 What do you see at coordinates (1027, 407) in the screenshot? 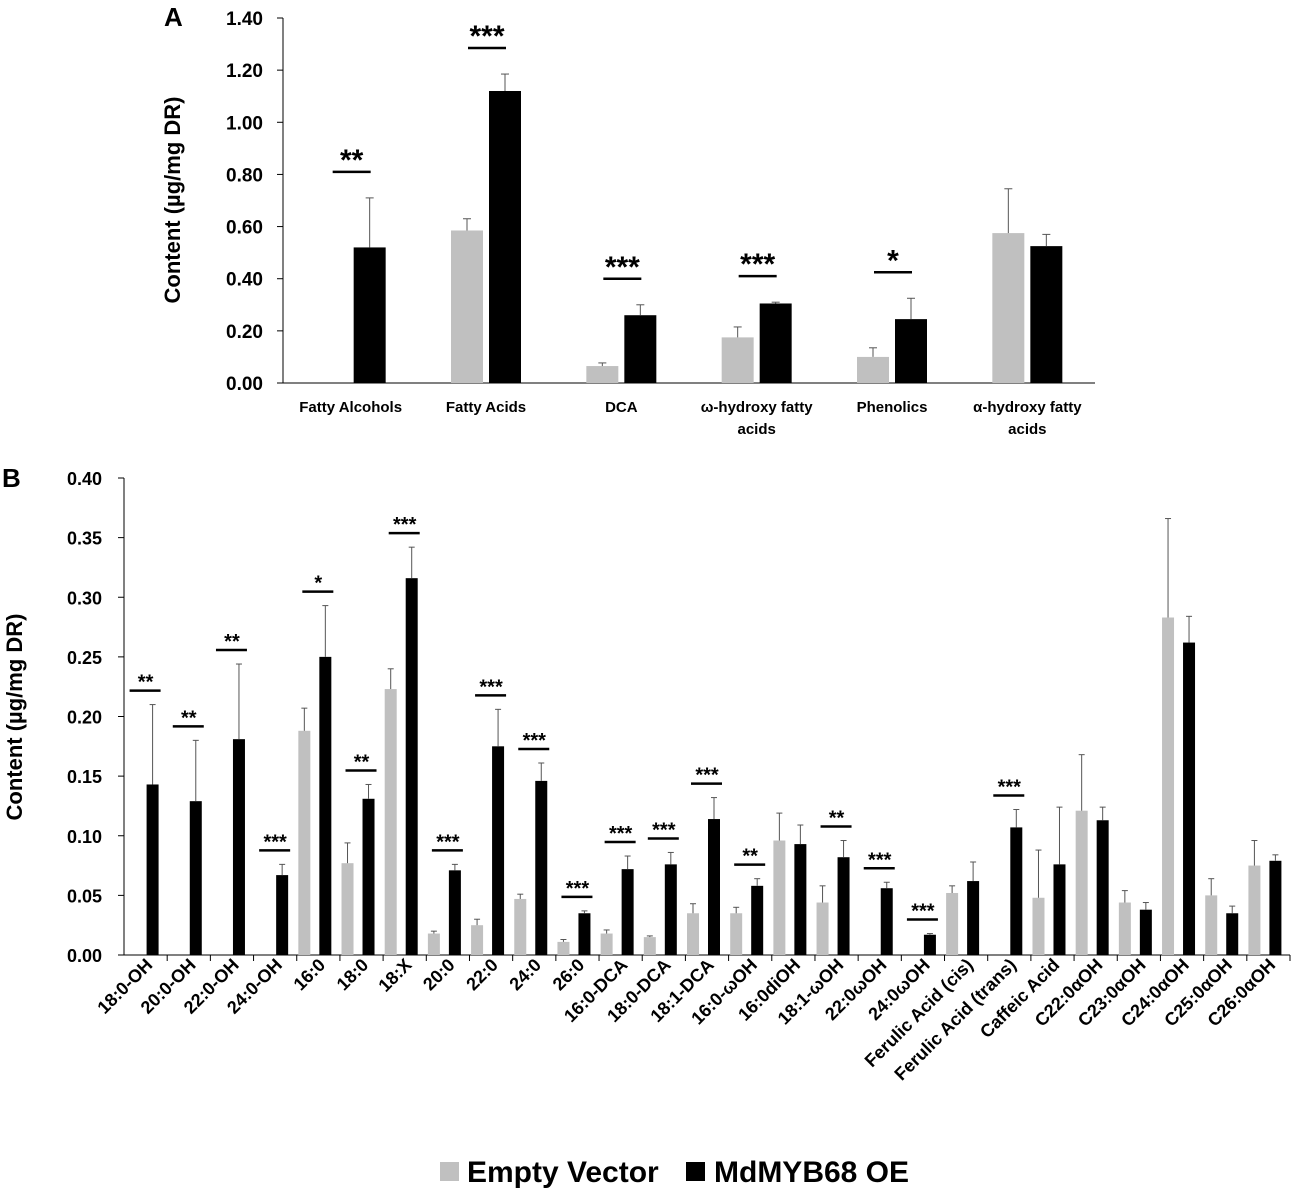
I see `panel-a-category-label: α-hydroxy fatty` at bounding box center [1027, 407].